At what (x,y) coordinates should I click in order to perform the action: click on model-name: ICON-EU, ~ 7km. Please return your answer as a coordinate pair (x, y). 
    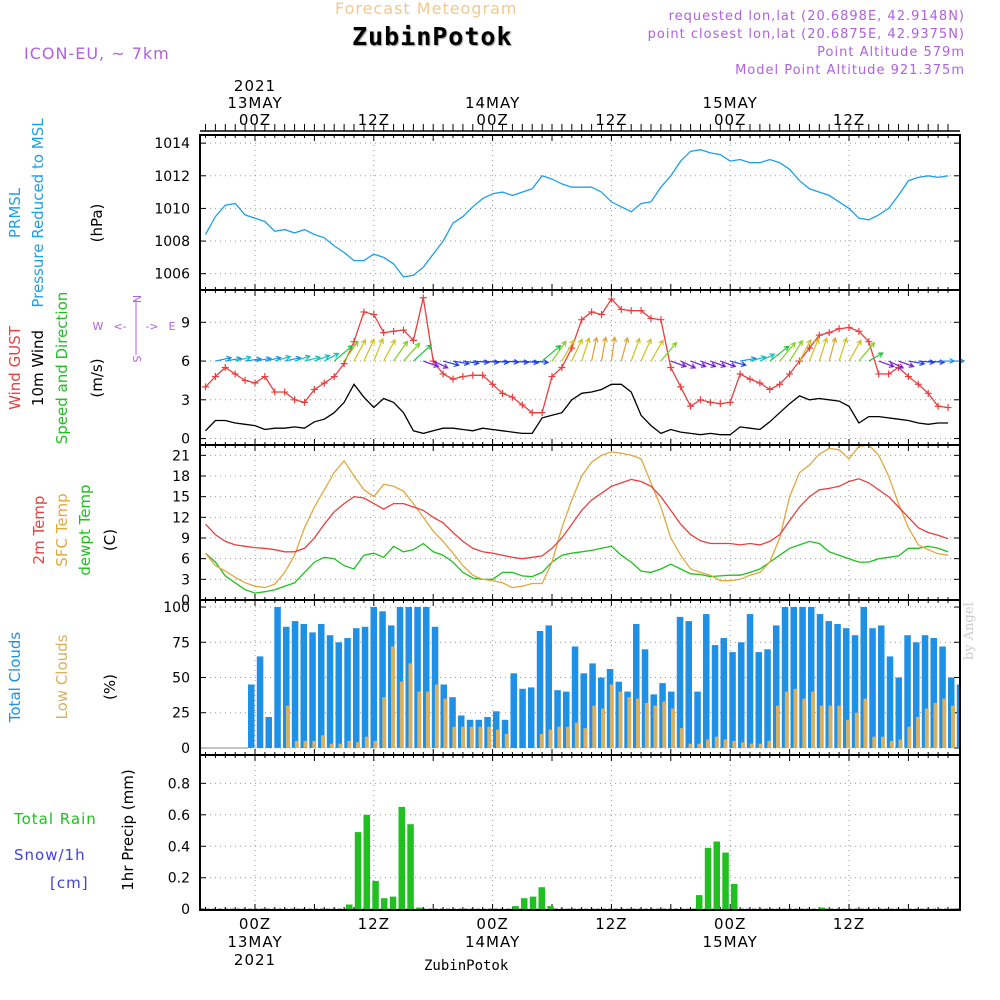
    Looking at the image, I should click on (97, 53).